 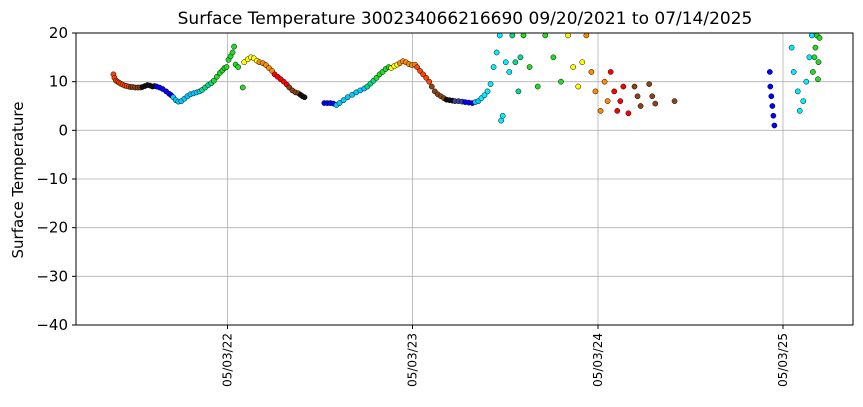 I want to click on y-tick-label: 10, so click(x=58, y=82).